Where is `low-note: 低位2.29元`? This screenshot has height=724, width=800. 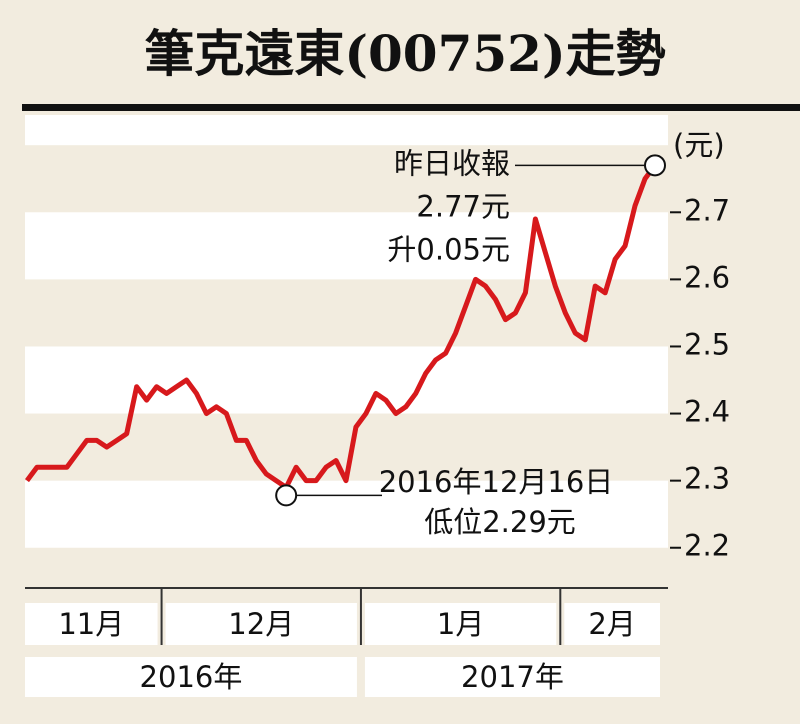 low-note: 低位2.29元 is located at coordinates (500, 522).